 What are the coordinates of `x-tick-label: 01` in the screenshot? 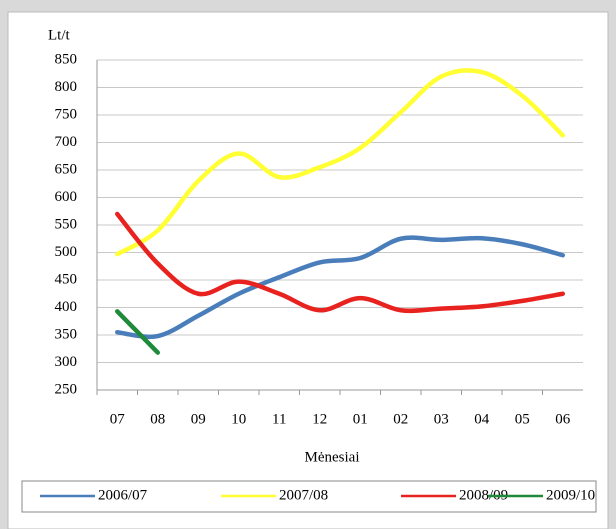 It's located at (360, 419).